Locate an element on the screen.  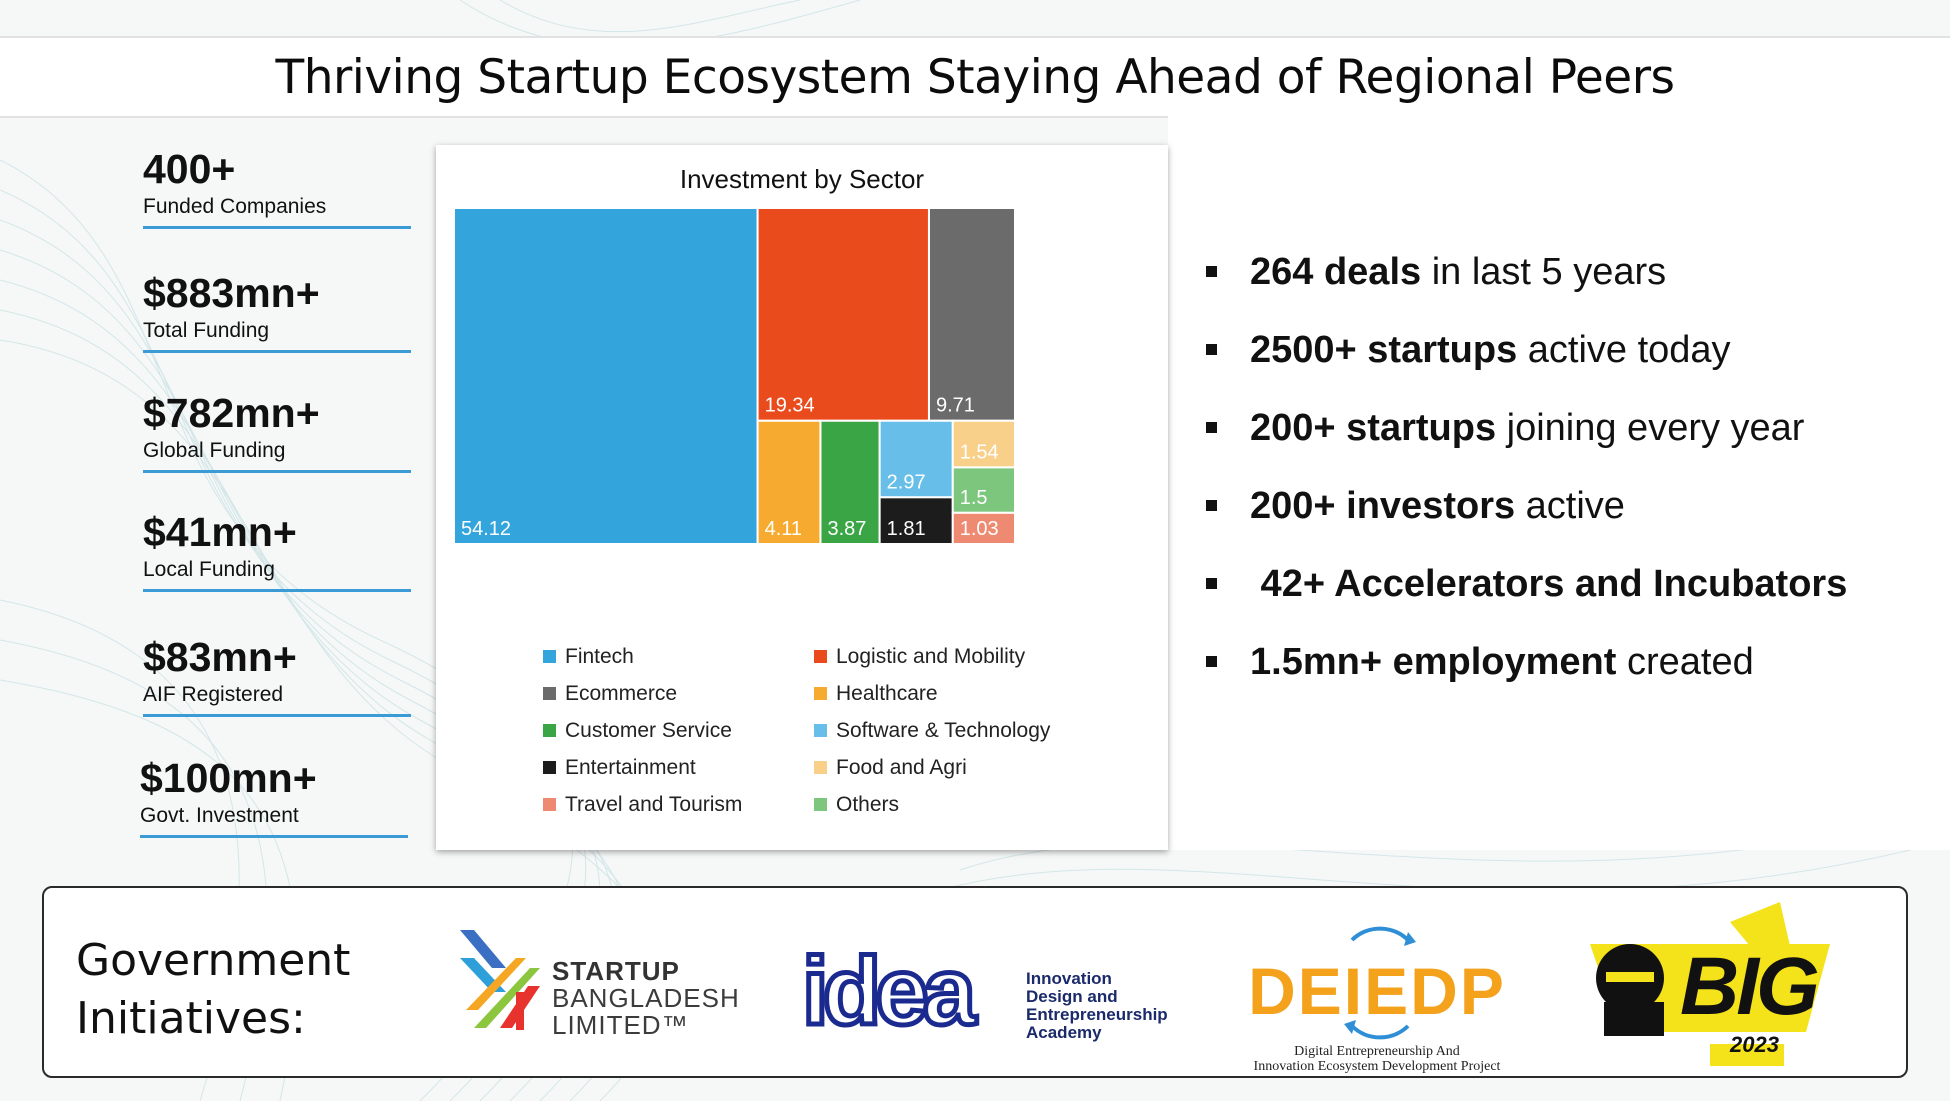
stat-local-funding: $41mn+ Local Funding is located at coordinates (277, 550).